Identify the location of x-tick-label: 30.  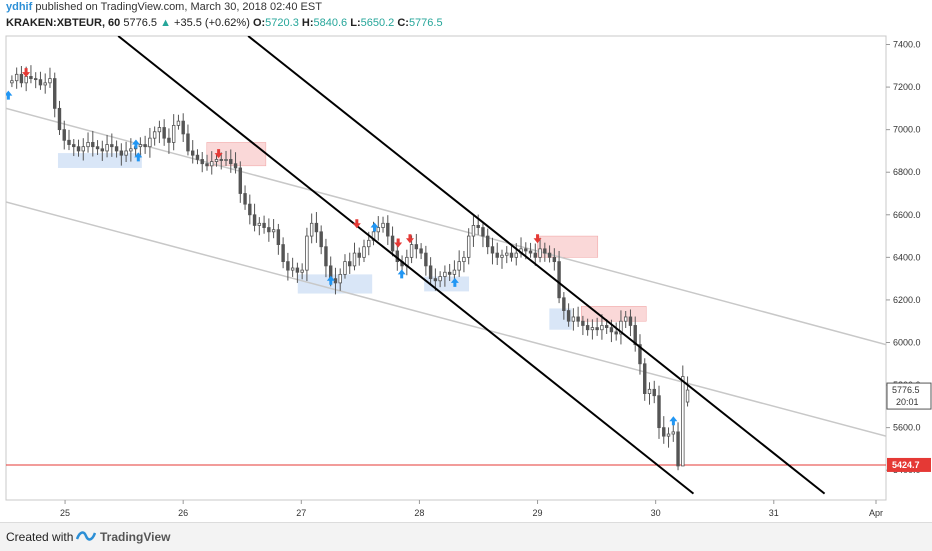
(656, 513).